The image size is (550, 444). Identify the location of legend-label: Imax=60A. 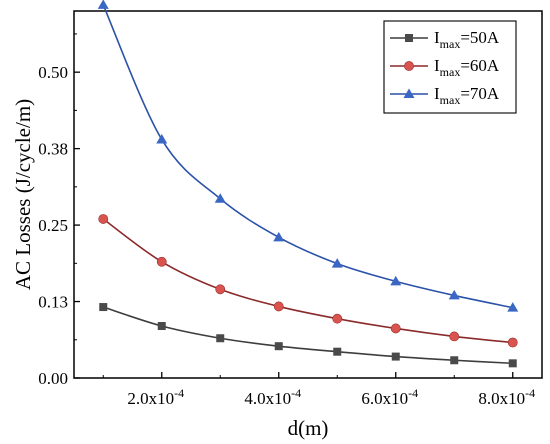
(467, 67).